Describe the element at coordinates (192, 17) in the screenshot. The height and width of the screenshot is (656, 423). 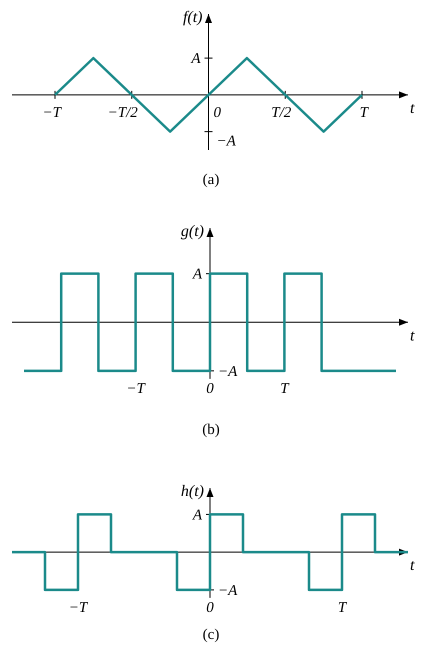
I see `y-axis-title: f(t)` at that location.